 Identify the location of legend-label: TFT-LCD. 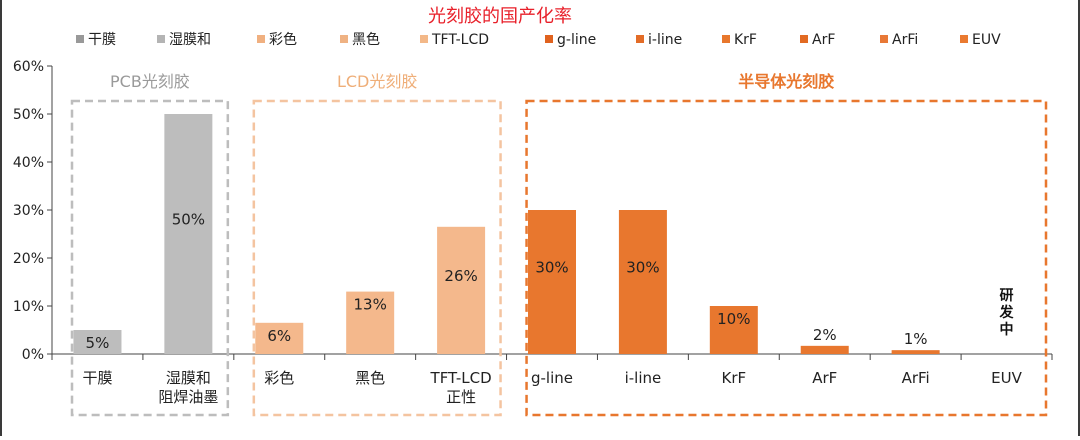
(460, 40).